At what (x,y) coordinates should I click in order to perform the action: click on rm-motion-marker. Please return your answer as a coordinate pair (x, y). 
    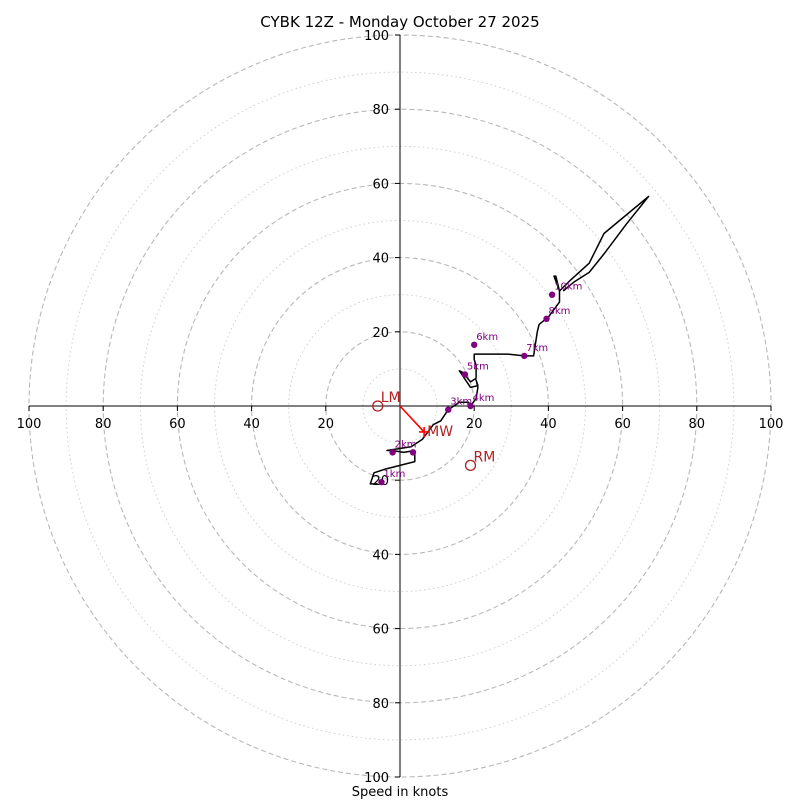
    Looking at the image, I should click on (470, 465).